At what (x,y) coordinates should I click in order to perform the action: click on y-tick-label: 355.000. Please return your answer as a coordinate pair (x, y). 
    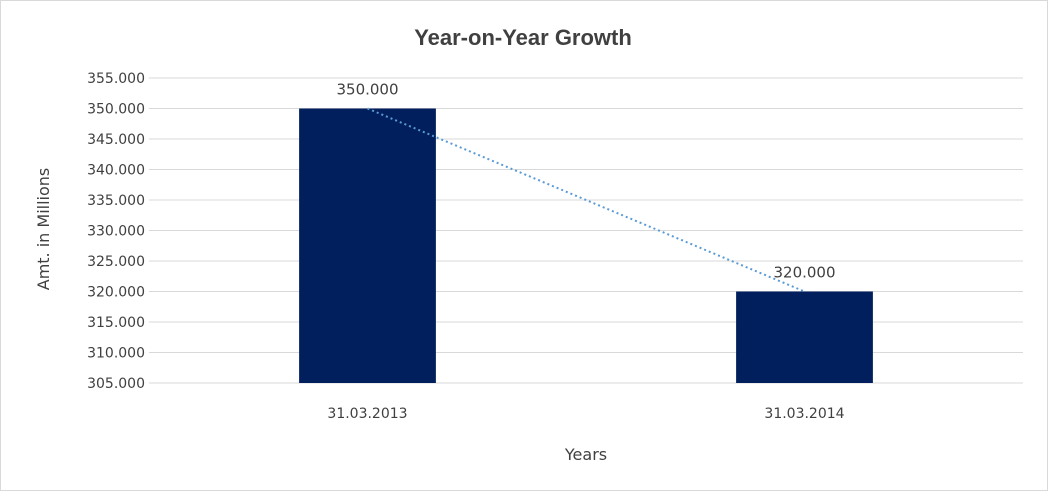
    Looking at the image, I should click on (116, 79).